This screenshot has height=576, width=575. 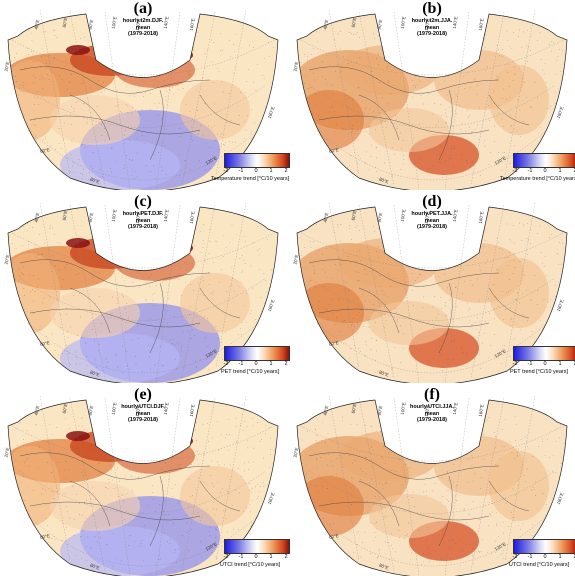 I want to click on panel-label: (c), so click(x=143, y=201).